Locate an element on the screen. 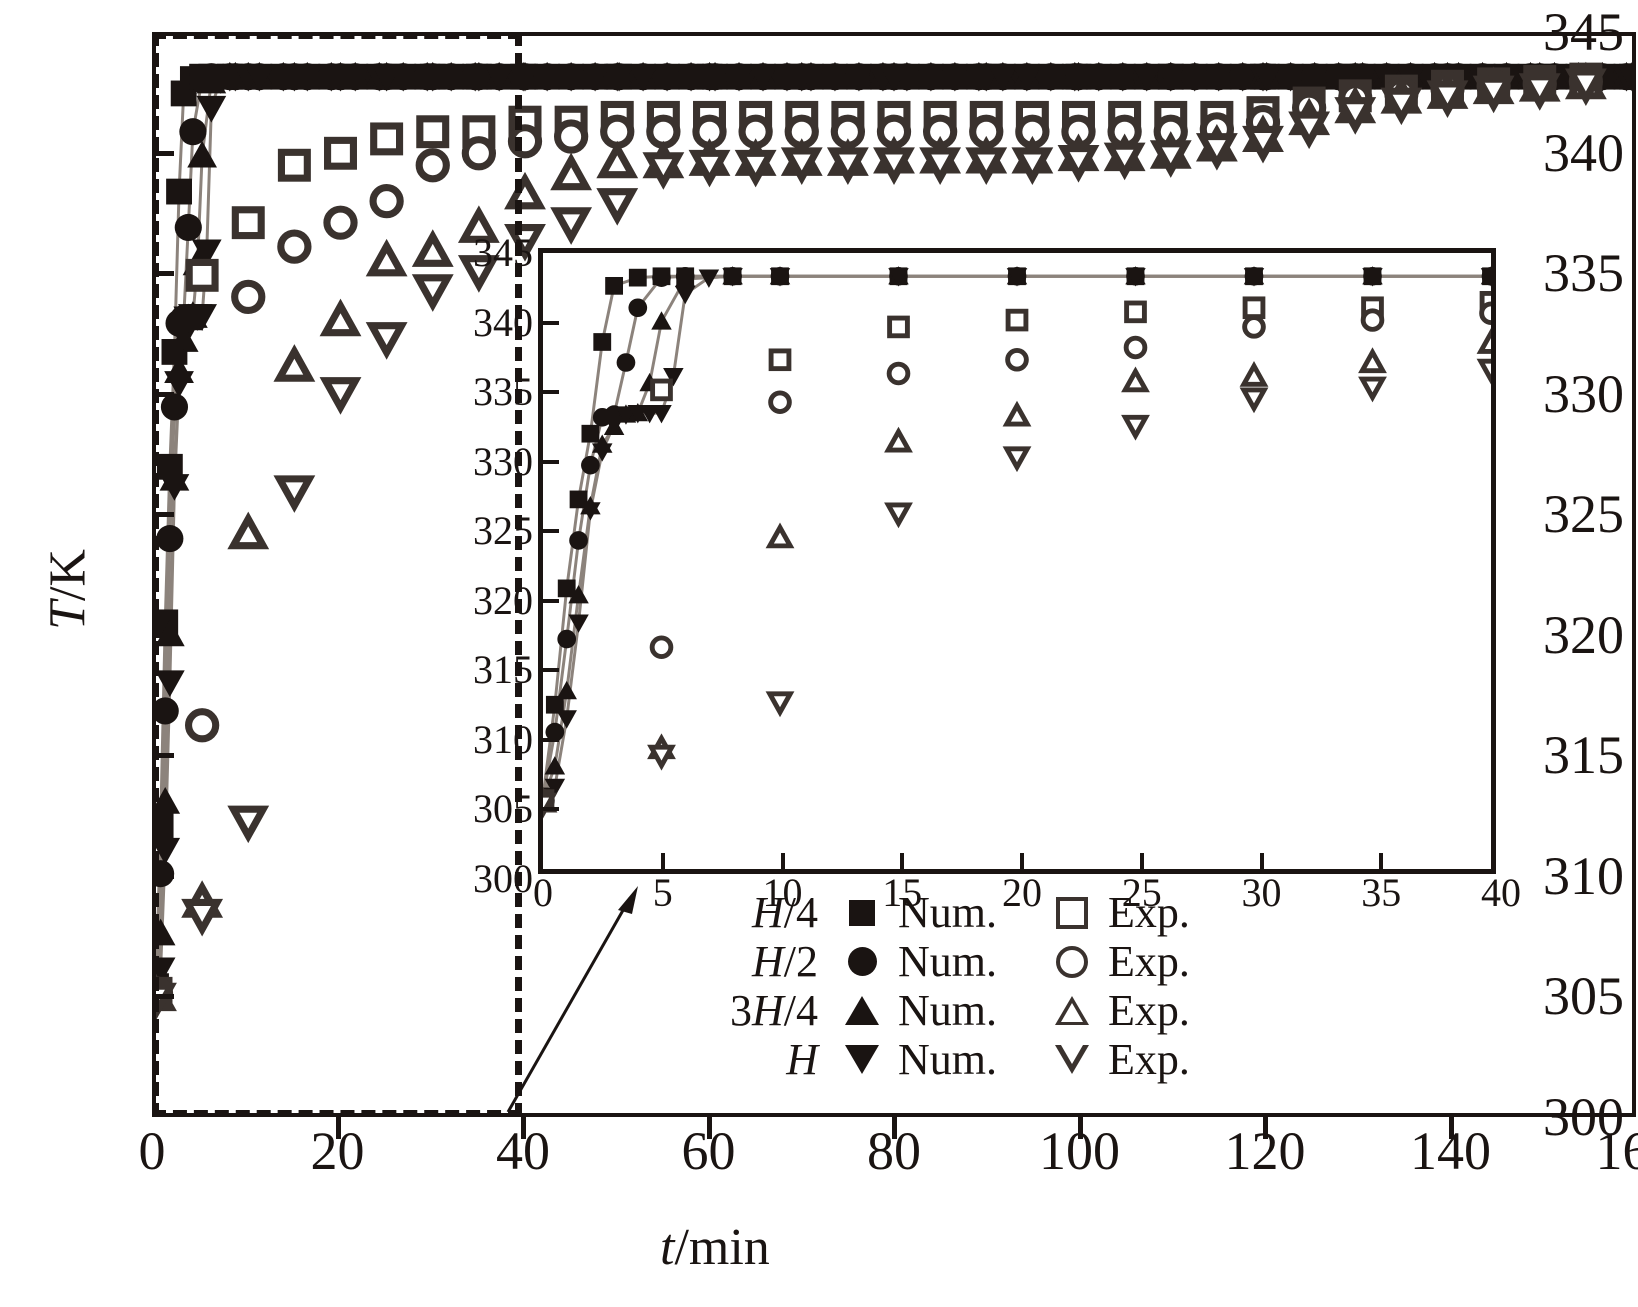  inset-x-tick-label: 10 is located at coordinates (782, 892).